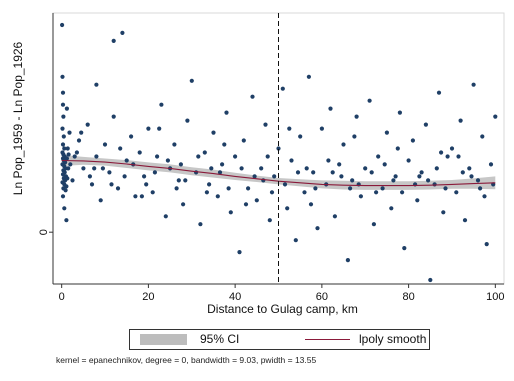 The height and width of the screenshot is (381, 514). What do you see at coordinates (393, 339) in the screenshot?
I see `legend-smooth-label: lpoly smooth` at bounding box center [393, 339].